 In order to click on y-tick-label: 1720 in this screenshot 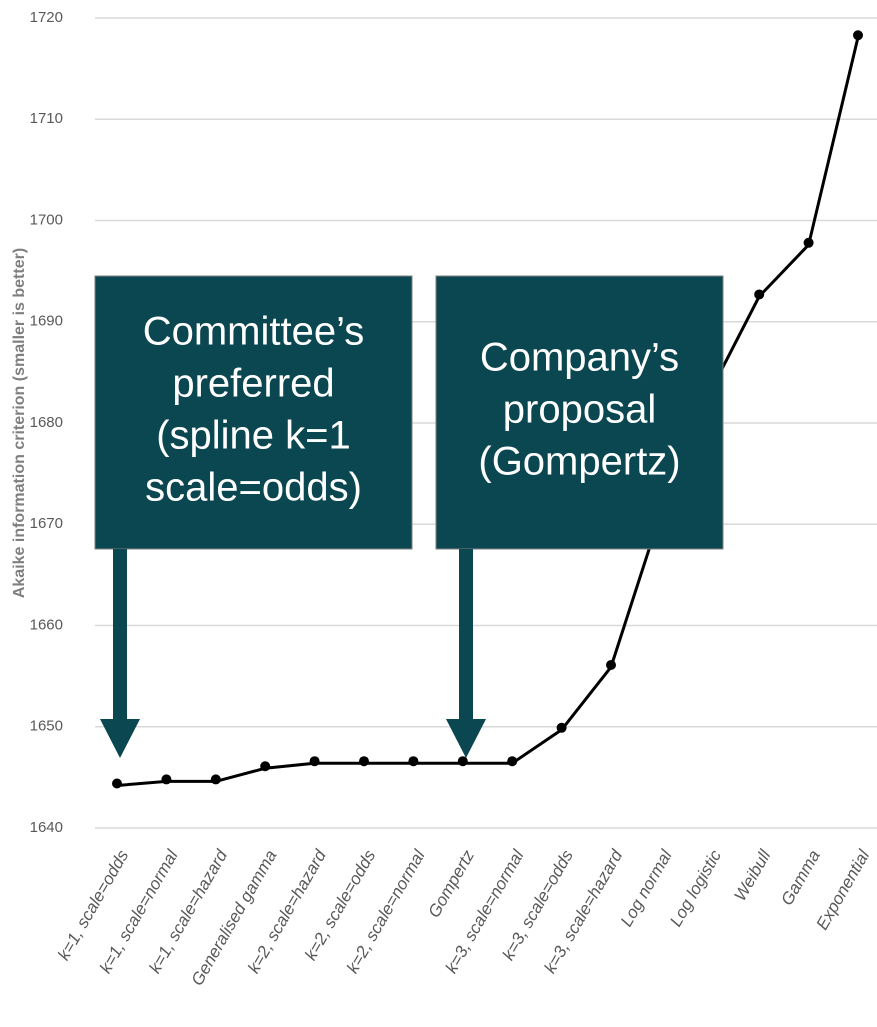, I will do `click(46, 17)`.